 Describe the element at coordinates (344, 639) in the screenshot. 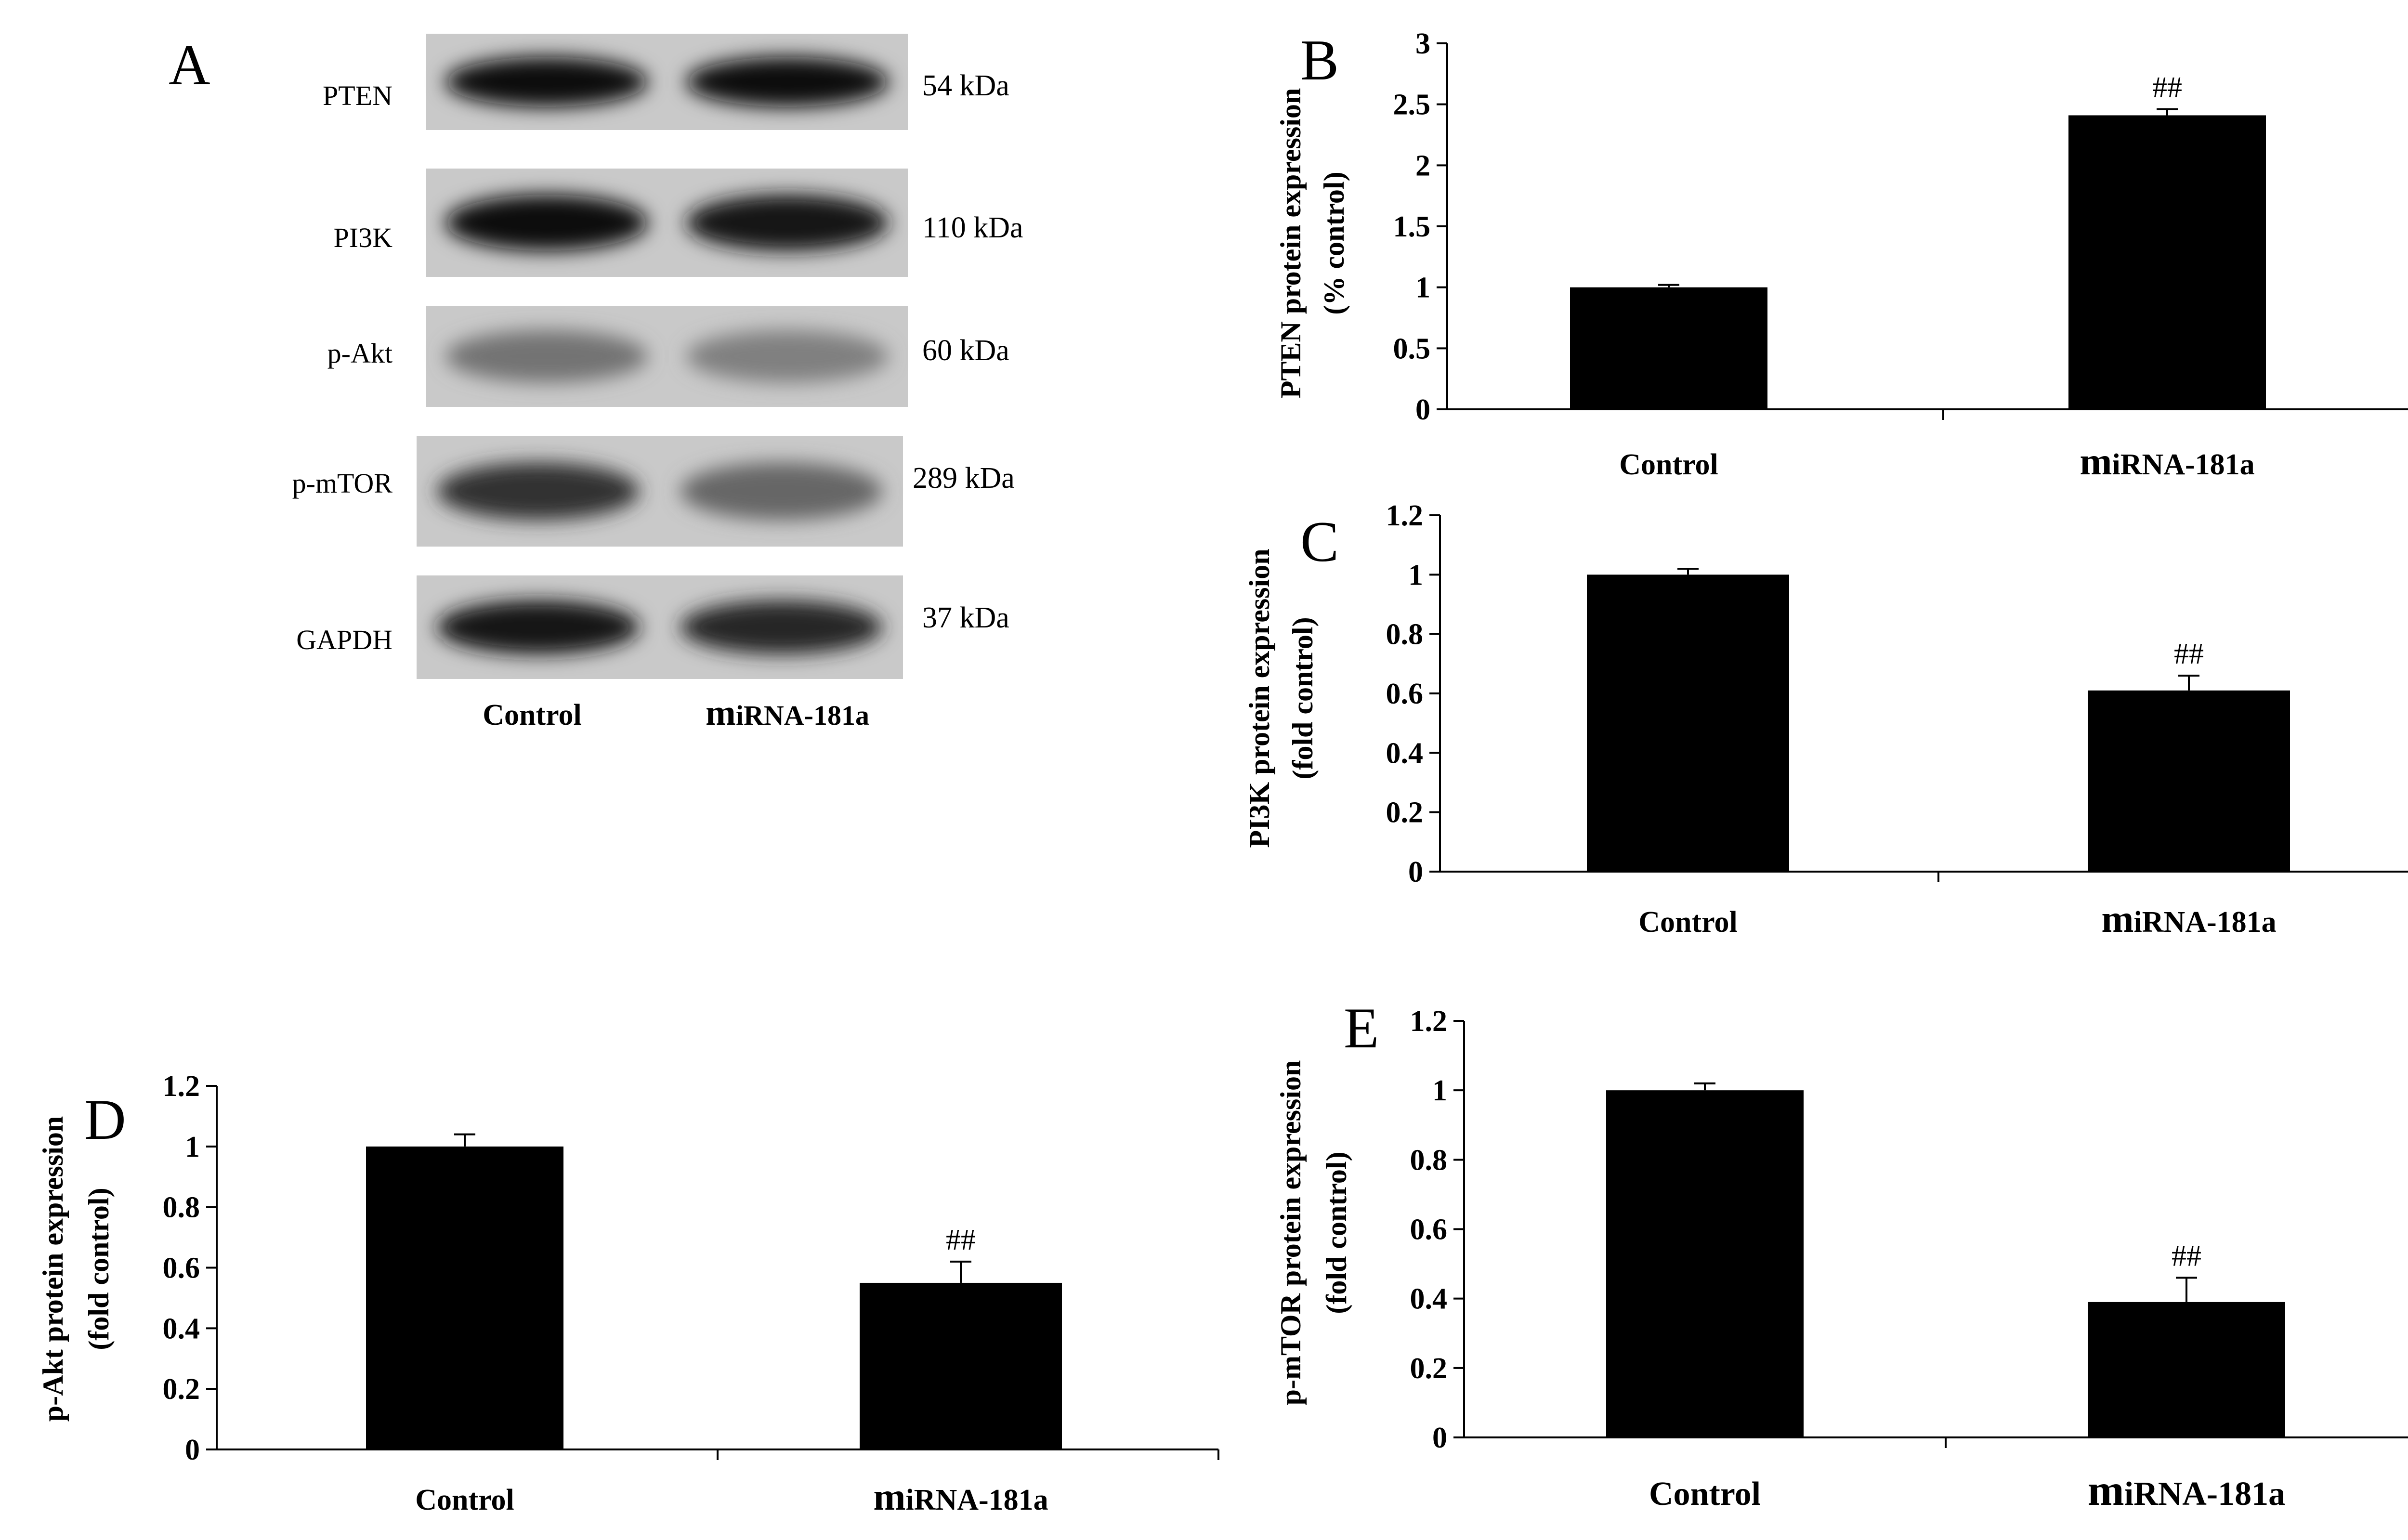

I see `protein-label: GAPDH` at that location.